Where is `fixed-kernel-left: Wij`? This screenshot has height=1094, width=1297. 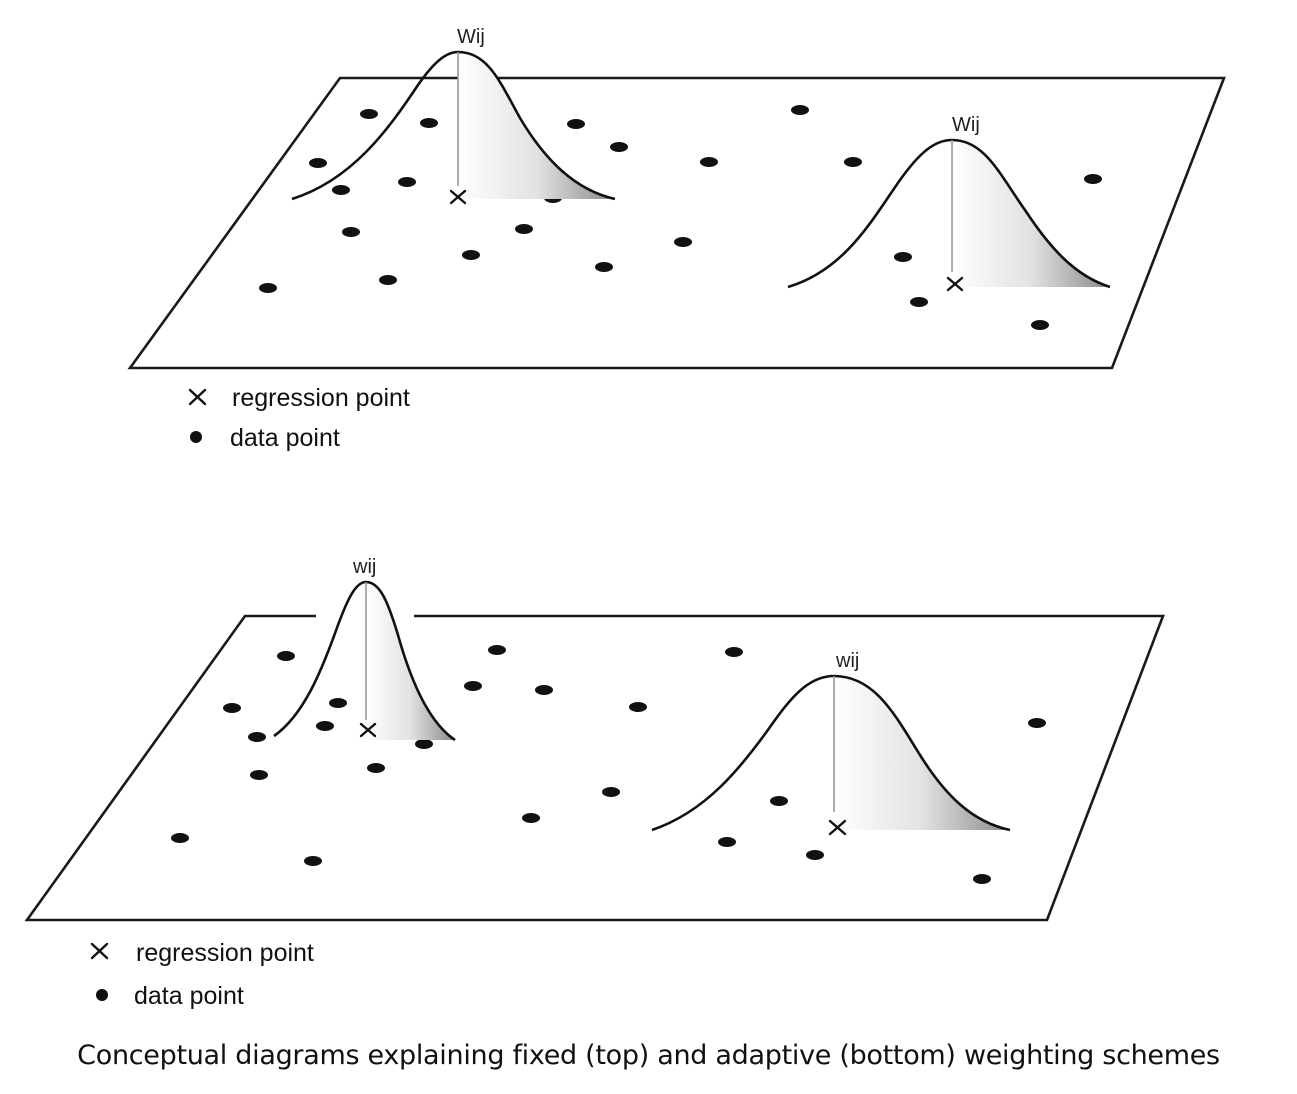
fixed-kernel-left: Wij is located at coordinates (453, 115).